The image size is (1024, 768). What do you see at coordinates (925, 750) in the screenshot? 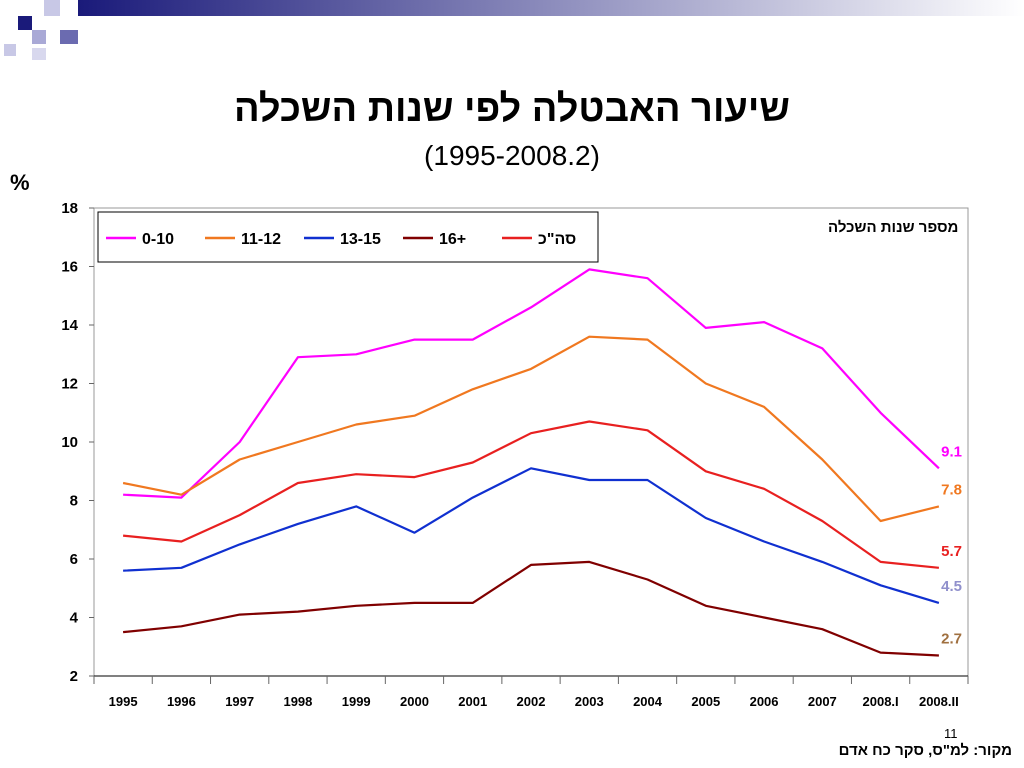
I see `source-note: מקור: למ"ס, סקר כח אדם` at bounding box center [925, 750].